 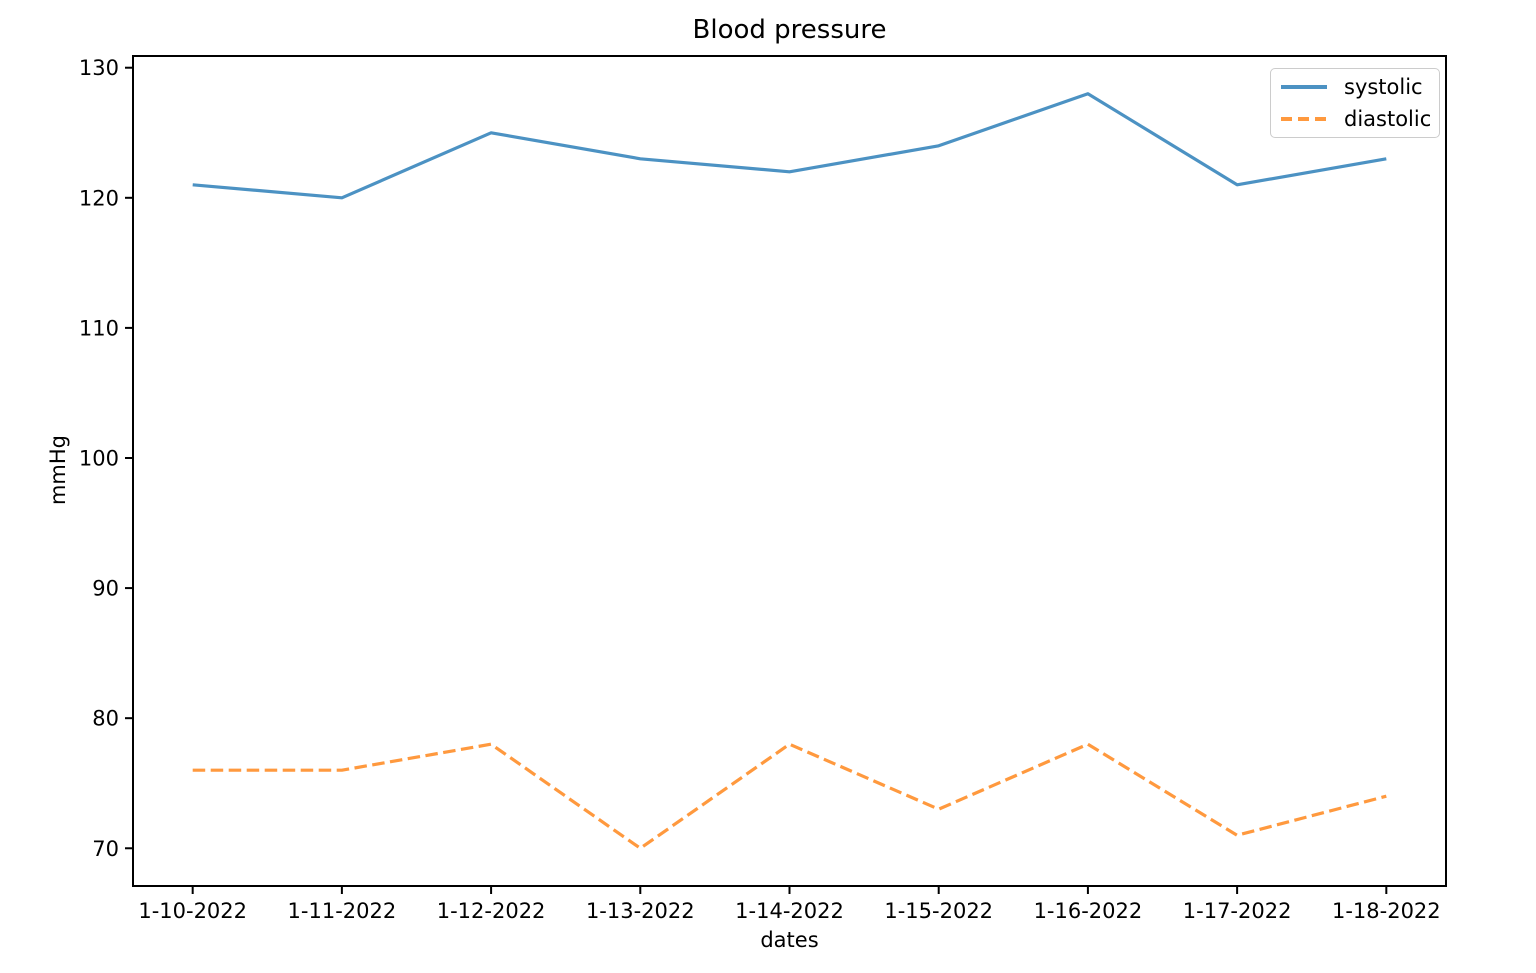 What do you see at coordinates (192, 911) in the screenshot?
I see `x-tick-label: 1-10-2022` at bounding box center [192, 911].